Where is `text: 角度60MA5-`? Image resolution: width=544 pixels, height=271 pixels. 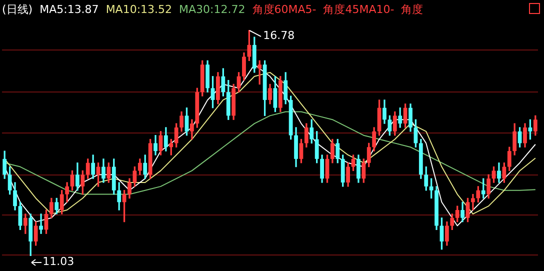
text: 角度60MA5- is located at coordinates (284, 9).